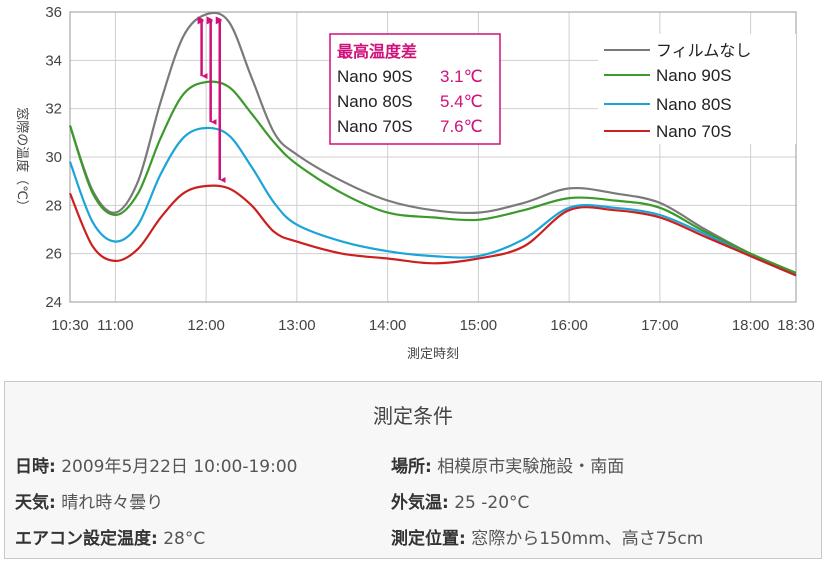  Describe the element at coordinates (697, 89) in the screenshot. I see `legend: フィルムなし Nano 90S Nano 80S Nano 70S` at that location.